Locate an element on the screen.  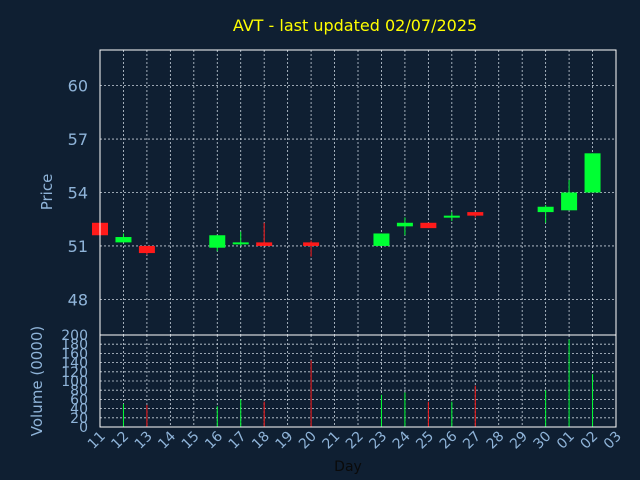
volume-tick-label: 200 is located at coordinates (74, 336).